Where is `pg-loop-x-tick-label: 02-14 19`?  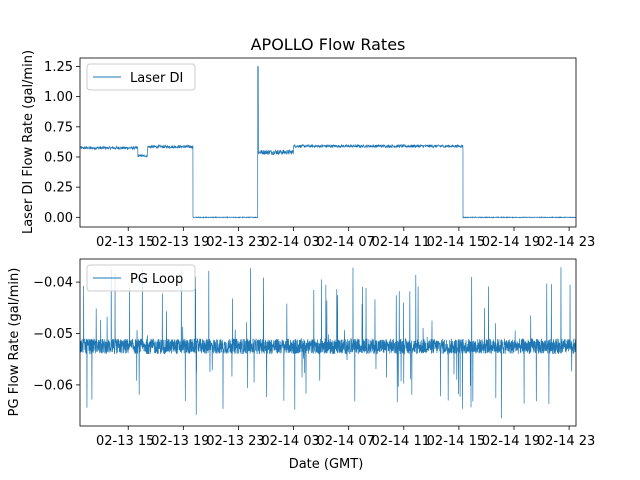
pg-loop-x-tick-label: 02-14 19 is located at coordinates (511, 441).